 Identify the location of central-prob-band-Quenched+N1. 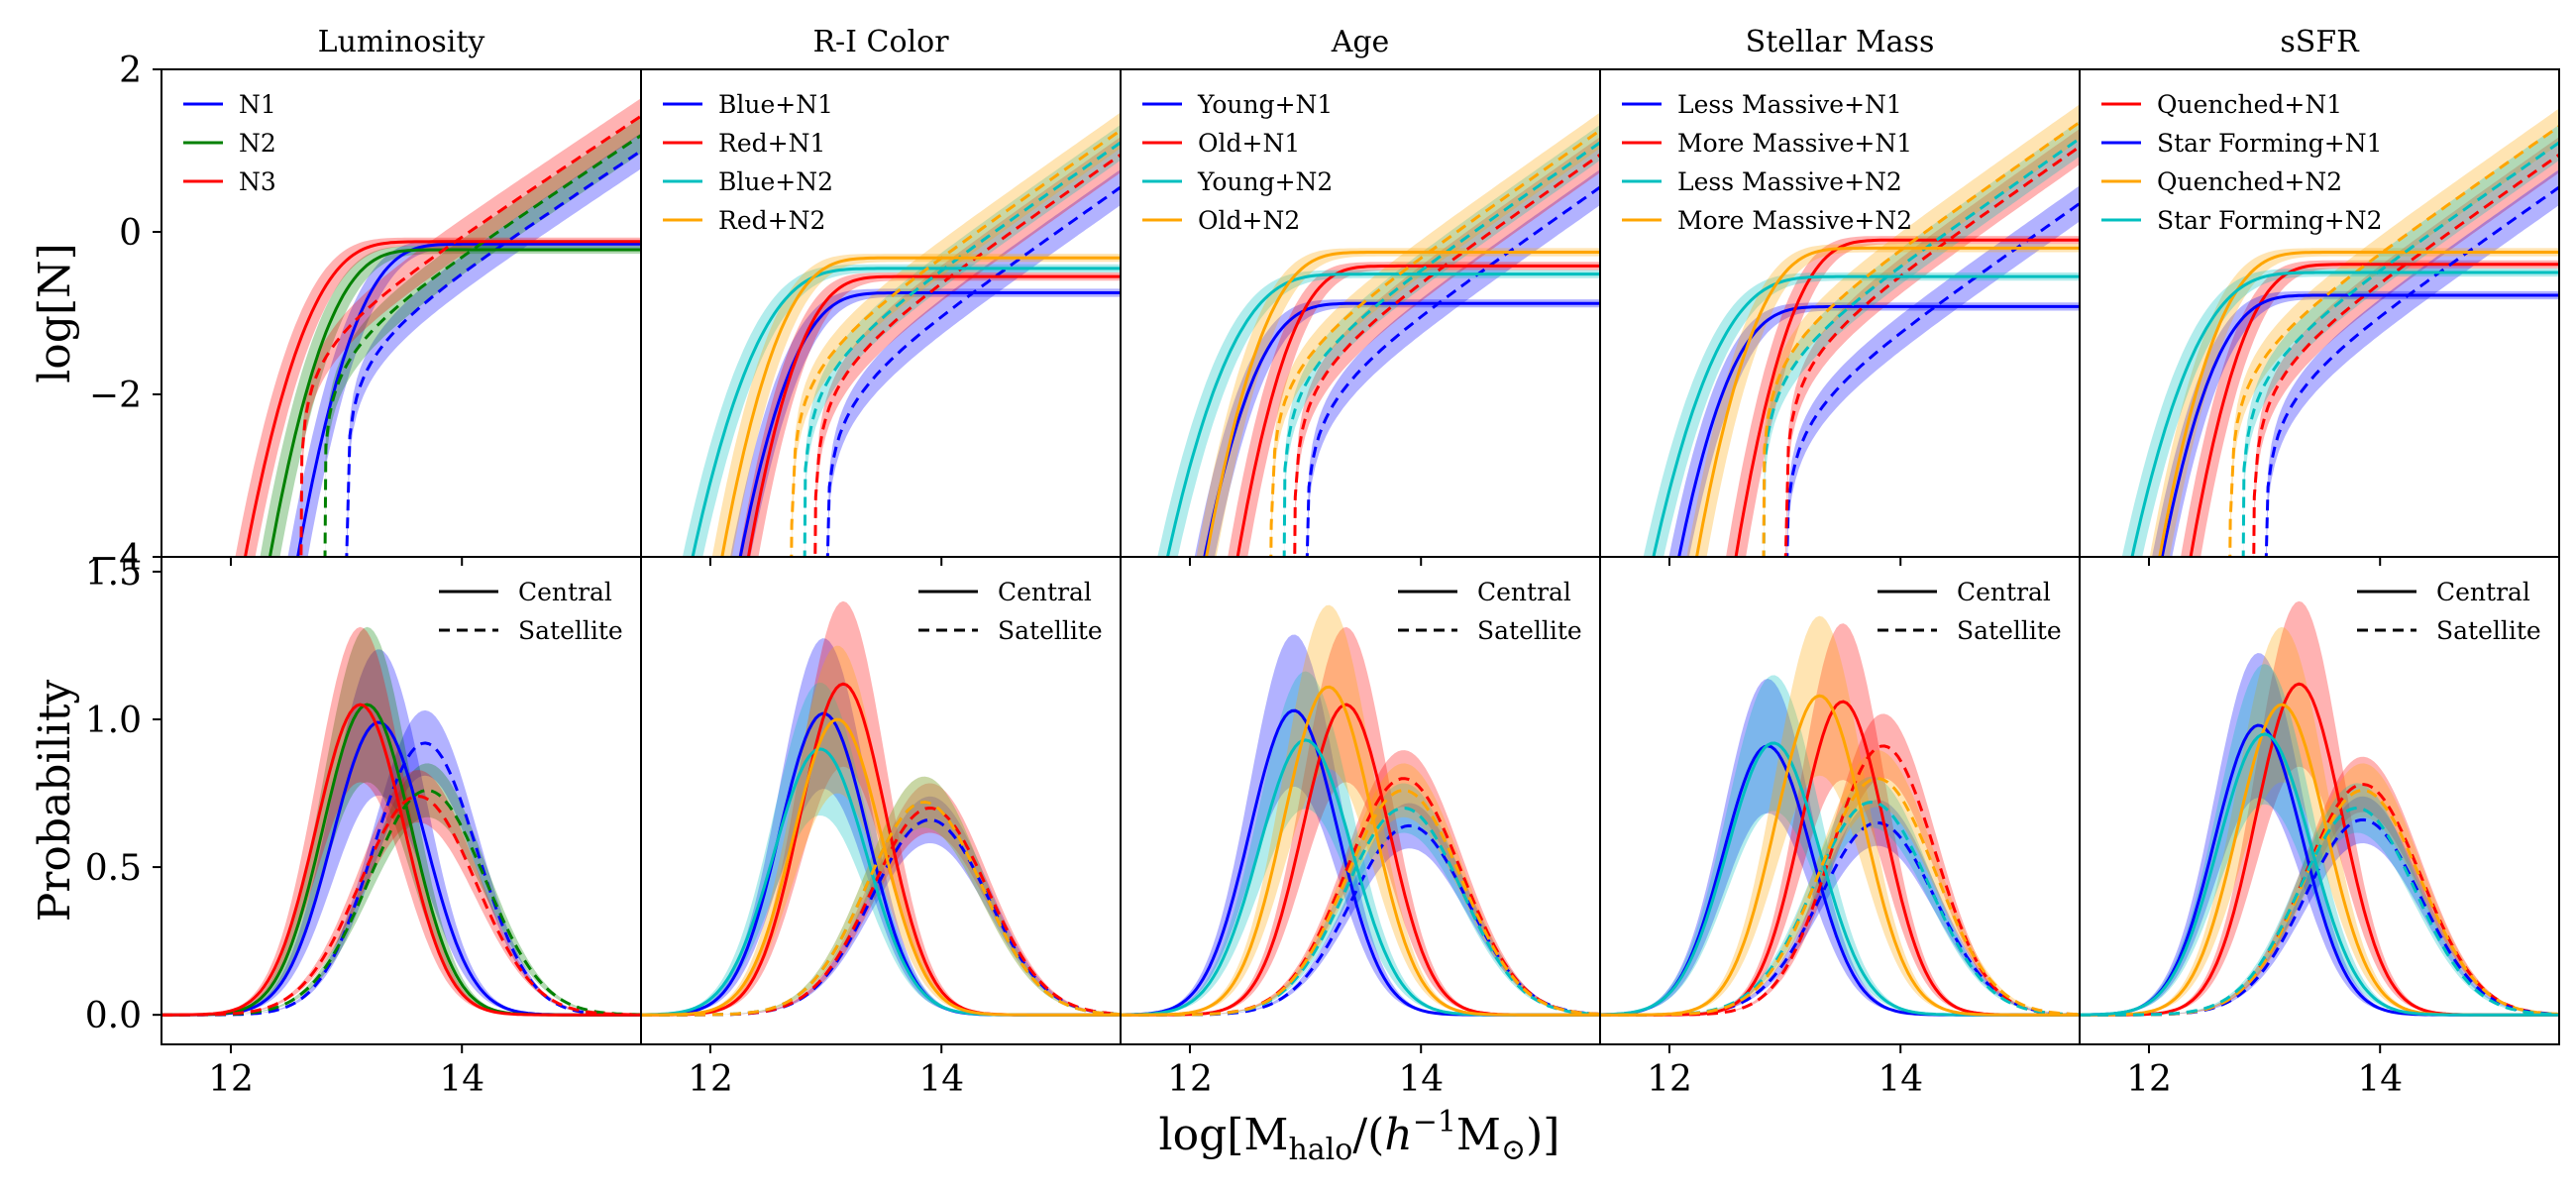
(2320, 808).